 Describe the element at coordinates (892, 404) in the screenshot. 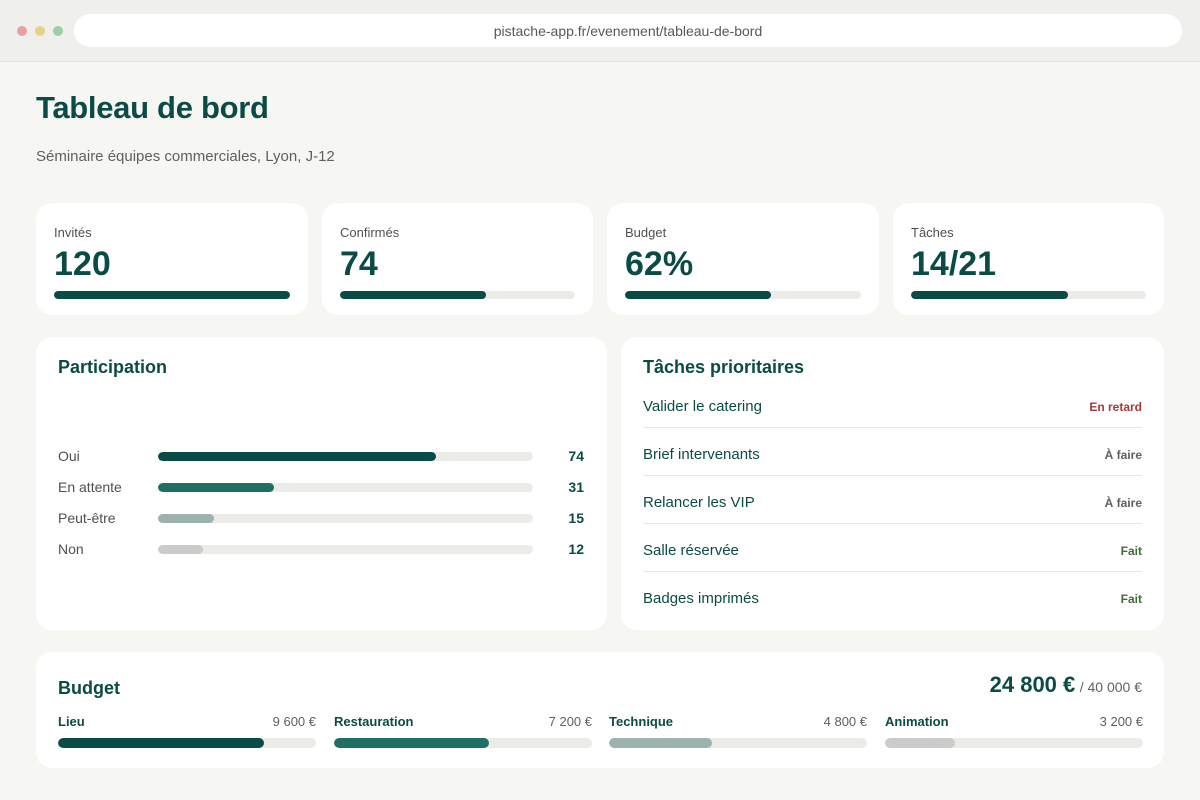

I see `task-item: Valider le catering En retard` at that location.